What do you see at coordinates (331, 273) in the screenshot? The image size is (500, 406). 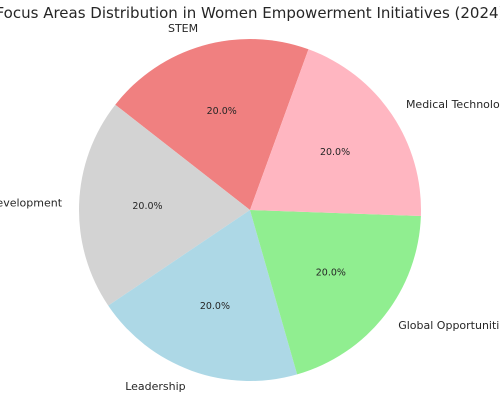 I see `slice-value-global-opportunities: 20.0%` at bounding box center [331, 273].